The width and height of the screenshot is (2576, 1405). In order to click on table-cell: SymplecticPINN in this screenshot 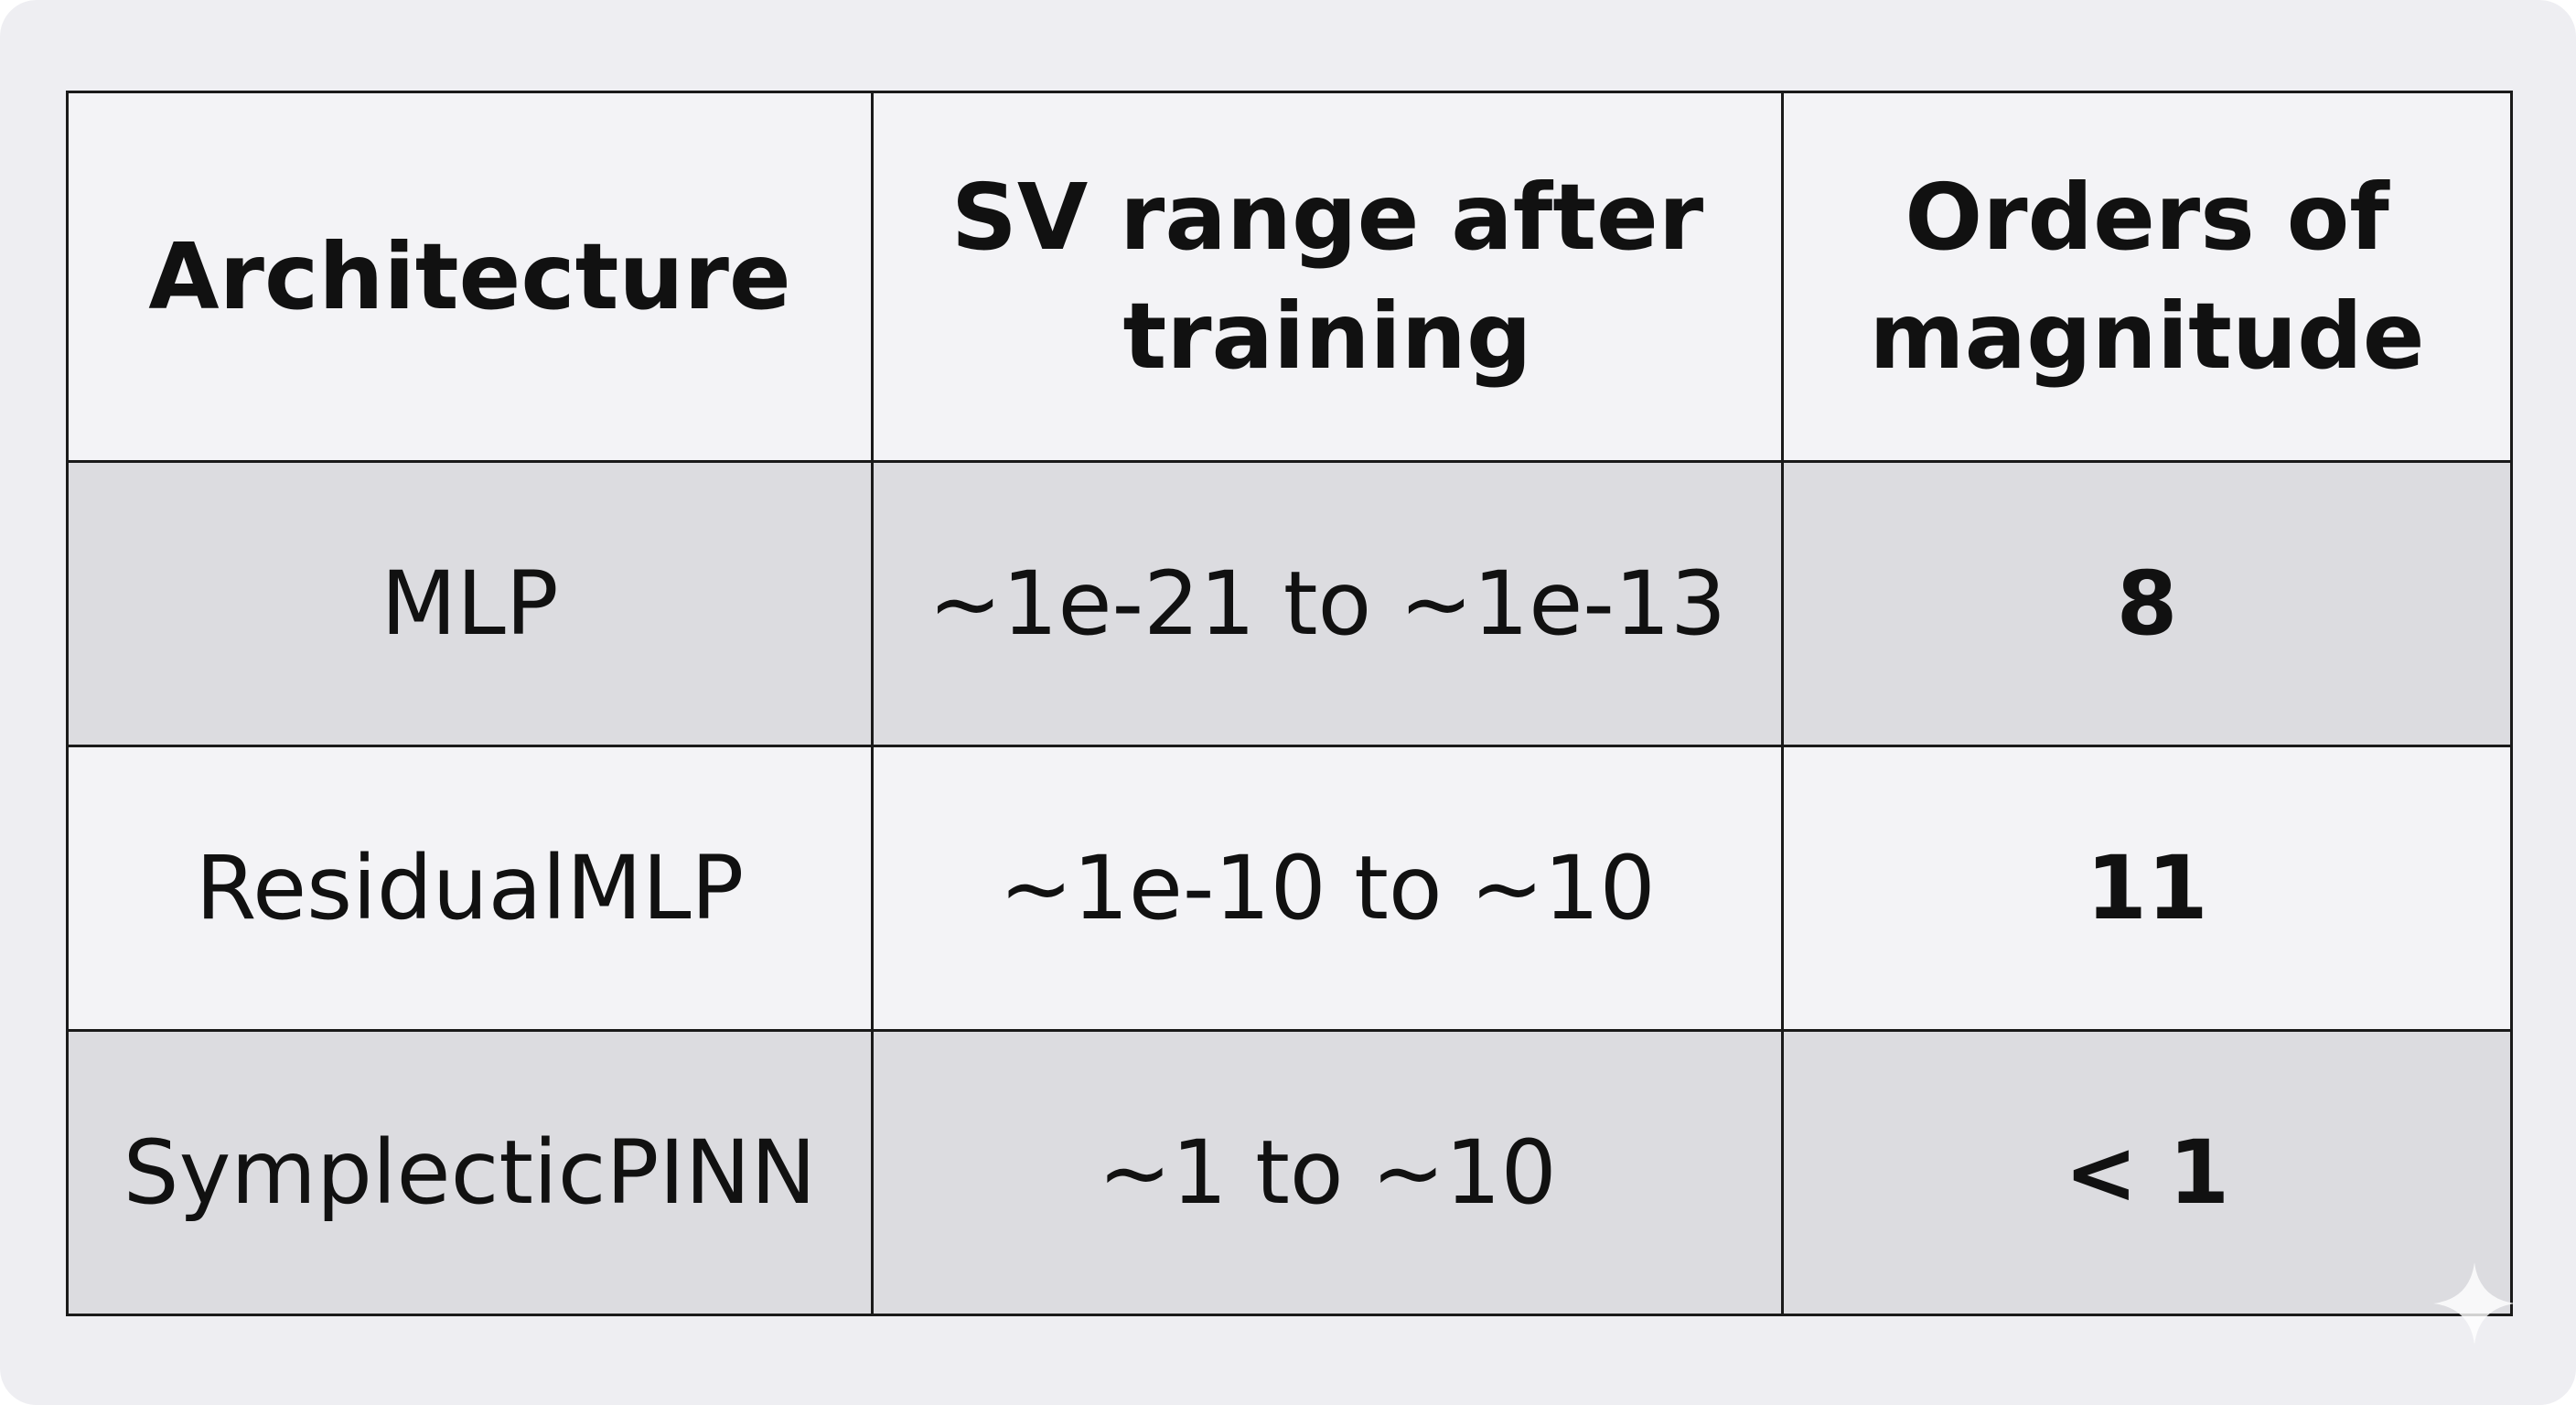, I will do `click(470, 1172)`.